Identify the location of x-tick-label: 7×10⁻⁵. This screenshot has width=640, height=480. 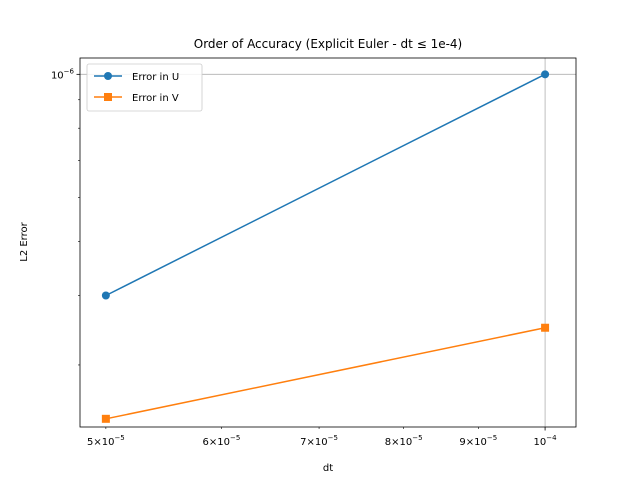
(319, 441).